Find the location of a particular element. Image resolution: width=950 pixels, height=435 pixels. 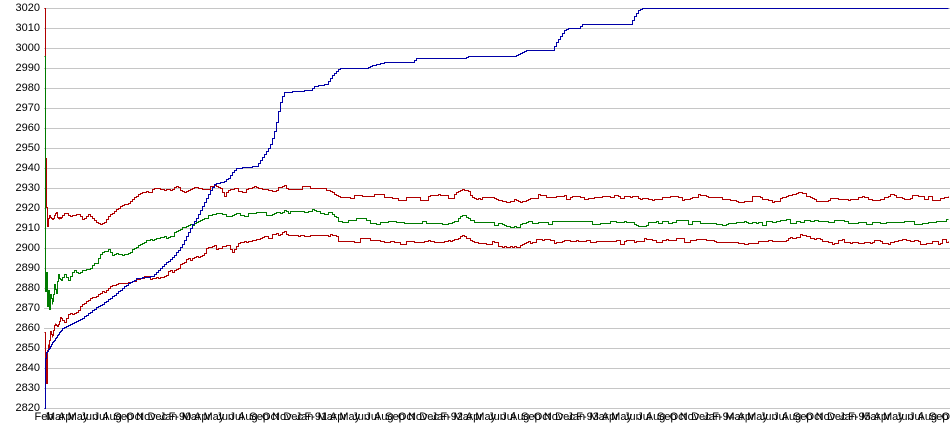

y-tick-label: 2880 is located at coordinates (27, 288).